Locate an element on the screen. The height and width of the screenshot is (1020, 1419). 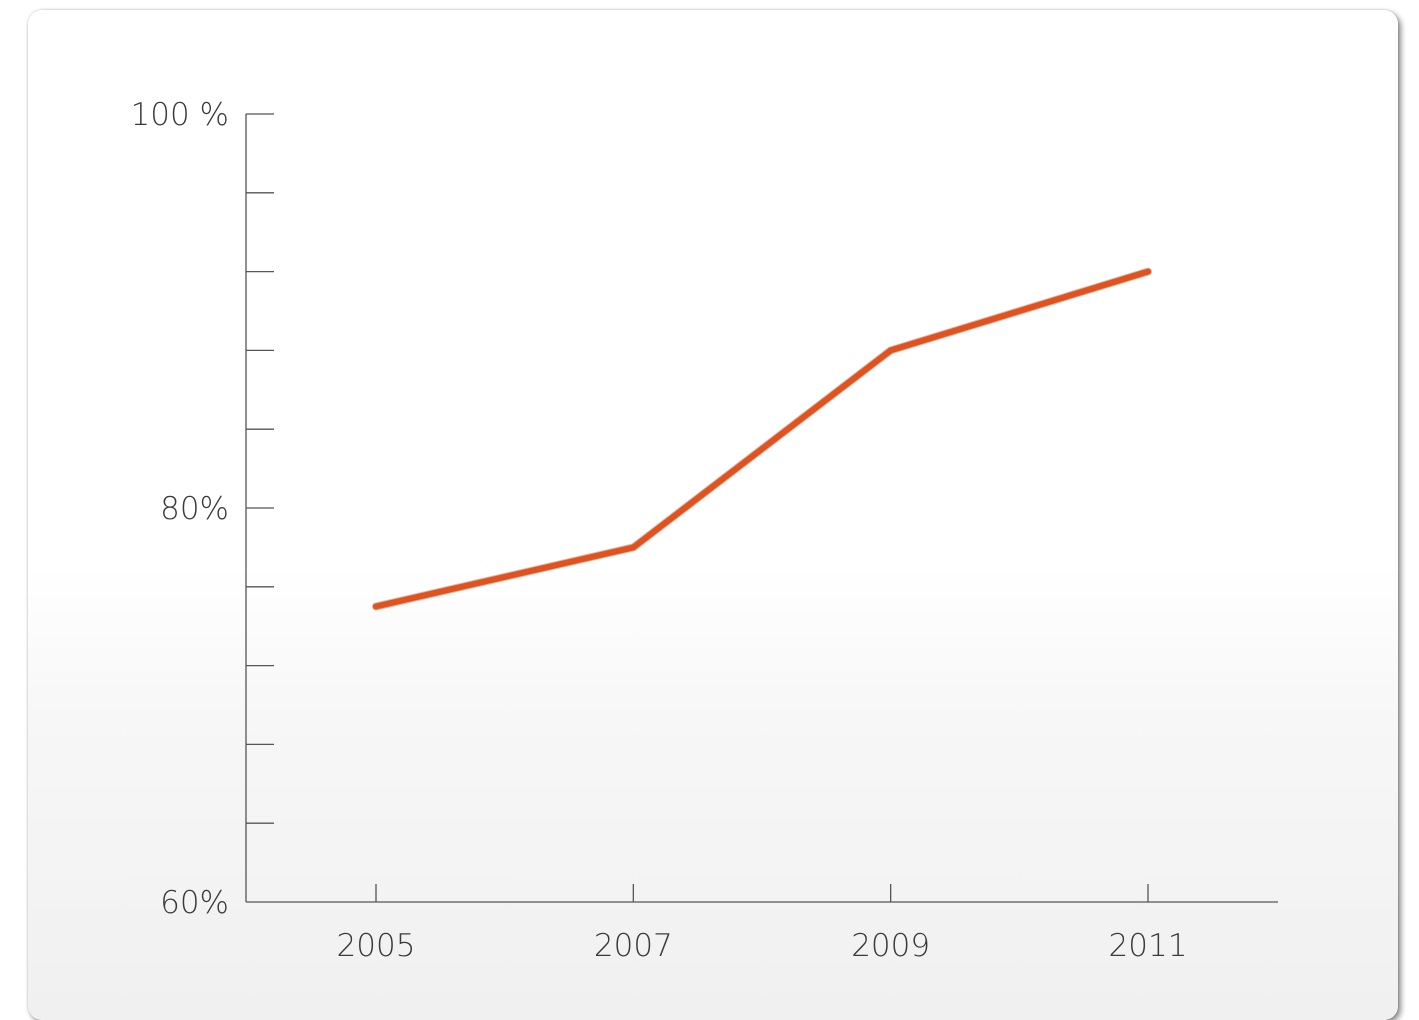
y-tick-label: 60% is located at coordinates (194, 903).